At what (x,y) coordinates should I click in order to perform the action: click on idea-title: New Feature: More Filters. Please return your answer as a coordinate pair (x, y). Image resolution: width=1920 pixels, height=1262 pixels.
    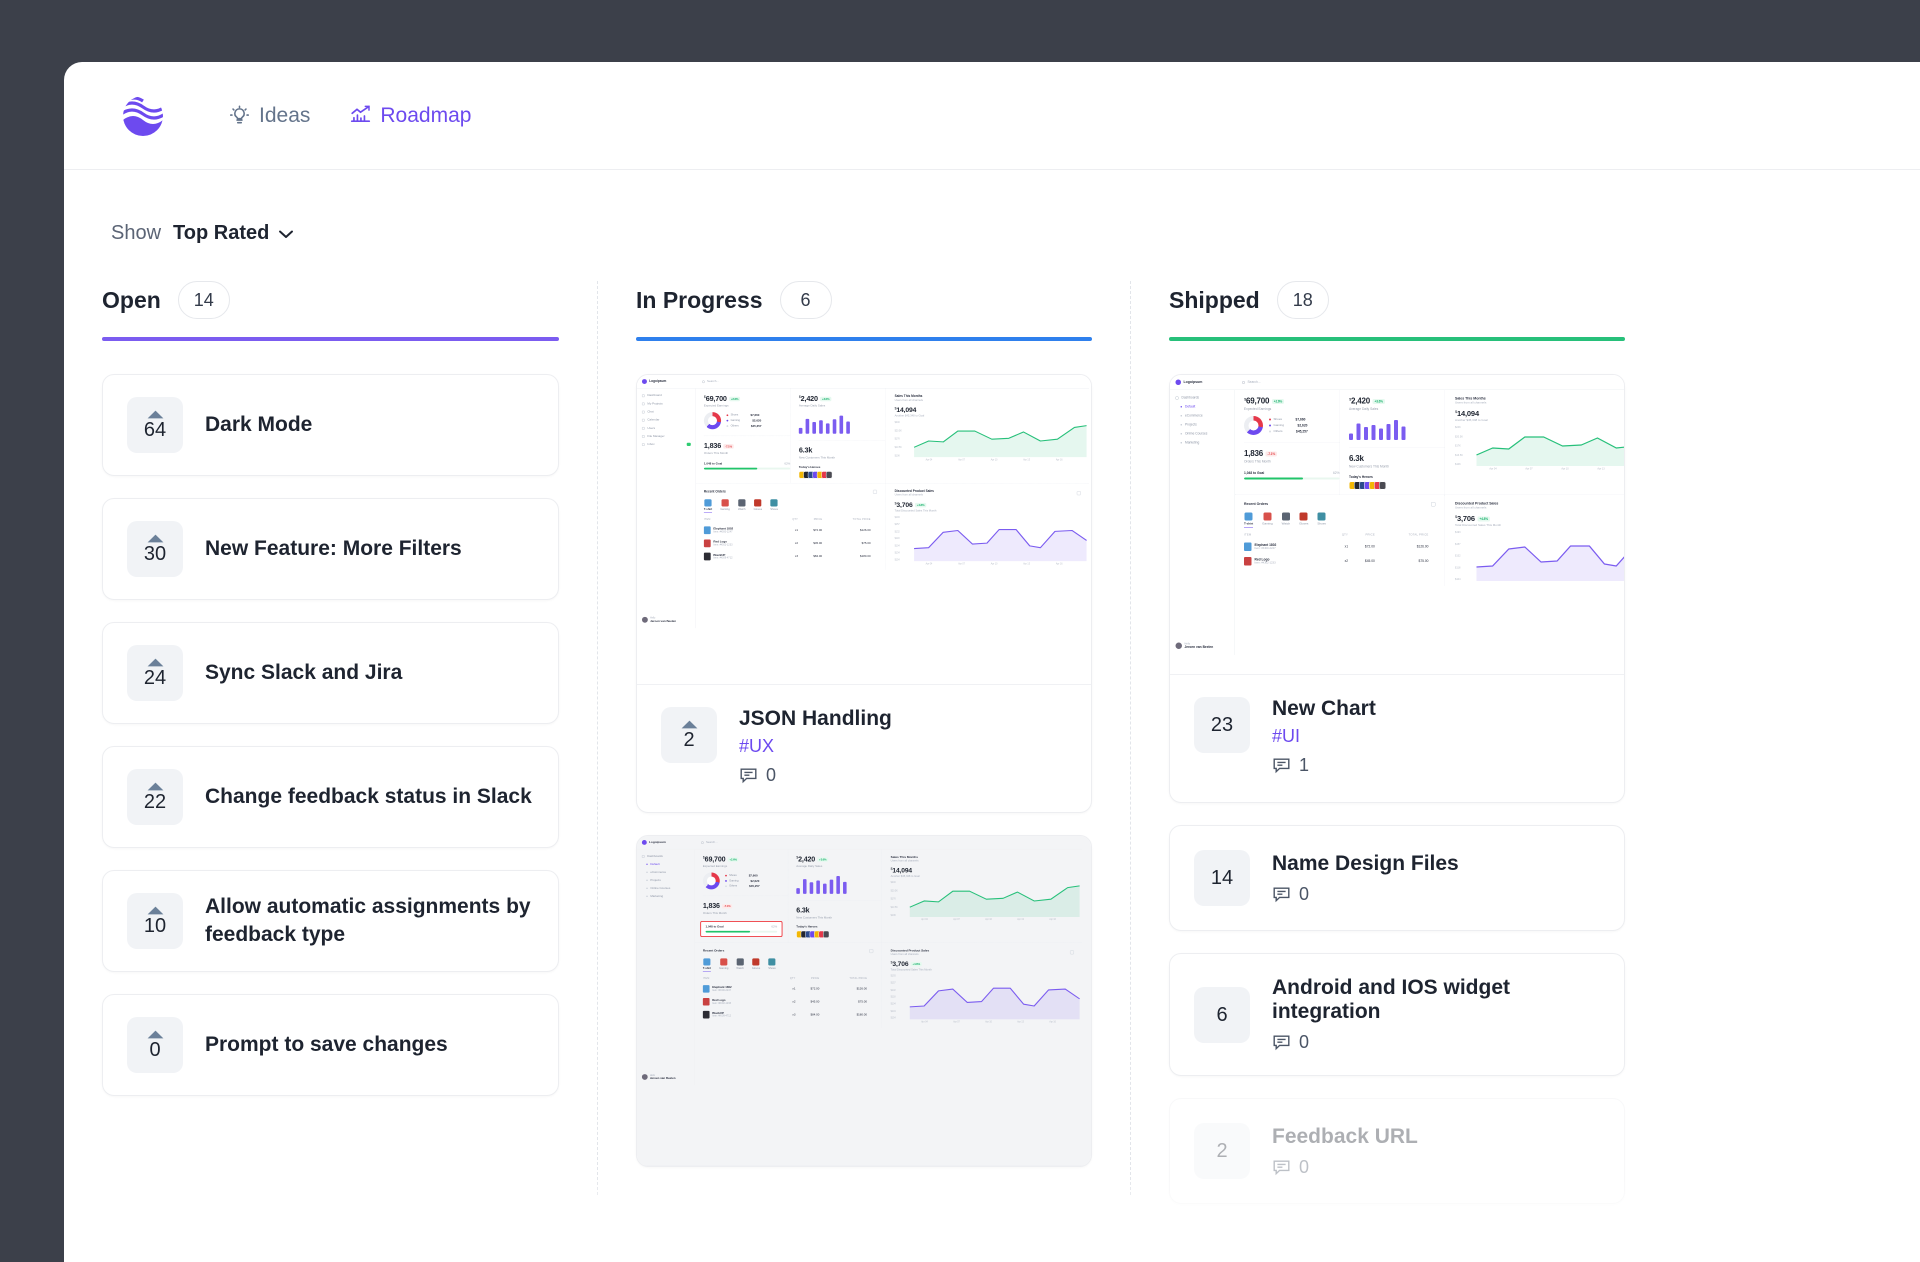
    Looking at the image, I should click on (333, 549).